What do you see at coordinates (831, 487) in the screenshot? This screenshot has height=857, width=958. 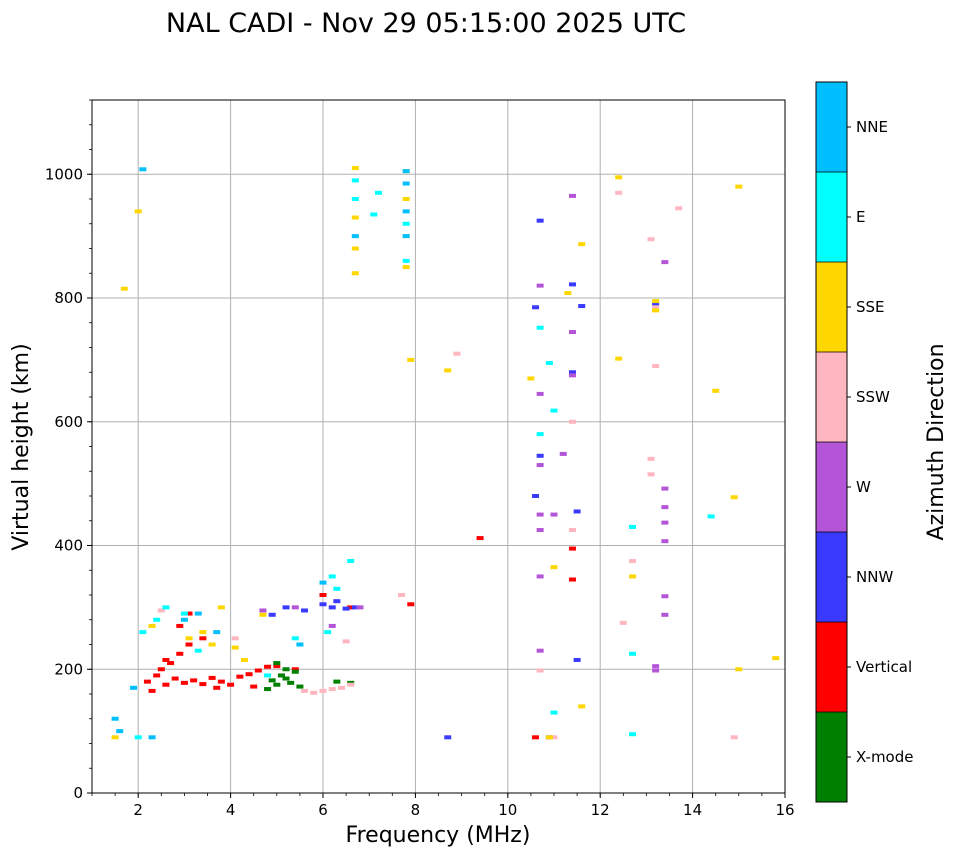 I see `colorbar-swatch-w` at bounding box center [831, 487].